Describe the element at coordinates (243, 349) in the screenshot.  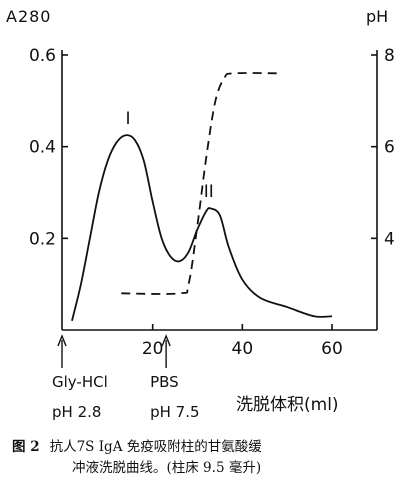
I see `x-tick-label: 40` at that location.